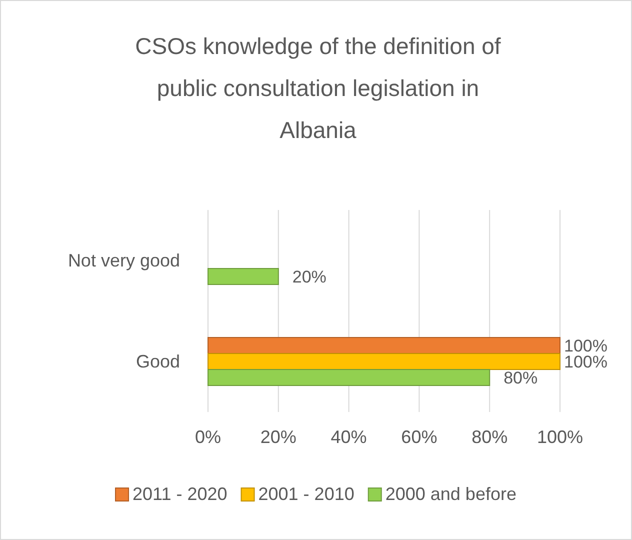 Image resolution: width=632 pixels, height=540 pixels. What do you see at coordinates (419, 436) in the screenshot?
I see `x-tick-label: 60%` at bounding box center [419, 436].